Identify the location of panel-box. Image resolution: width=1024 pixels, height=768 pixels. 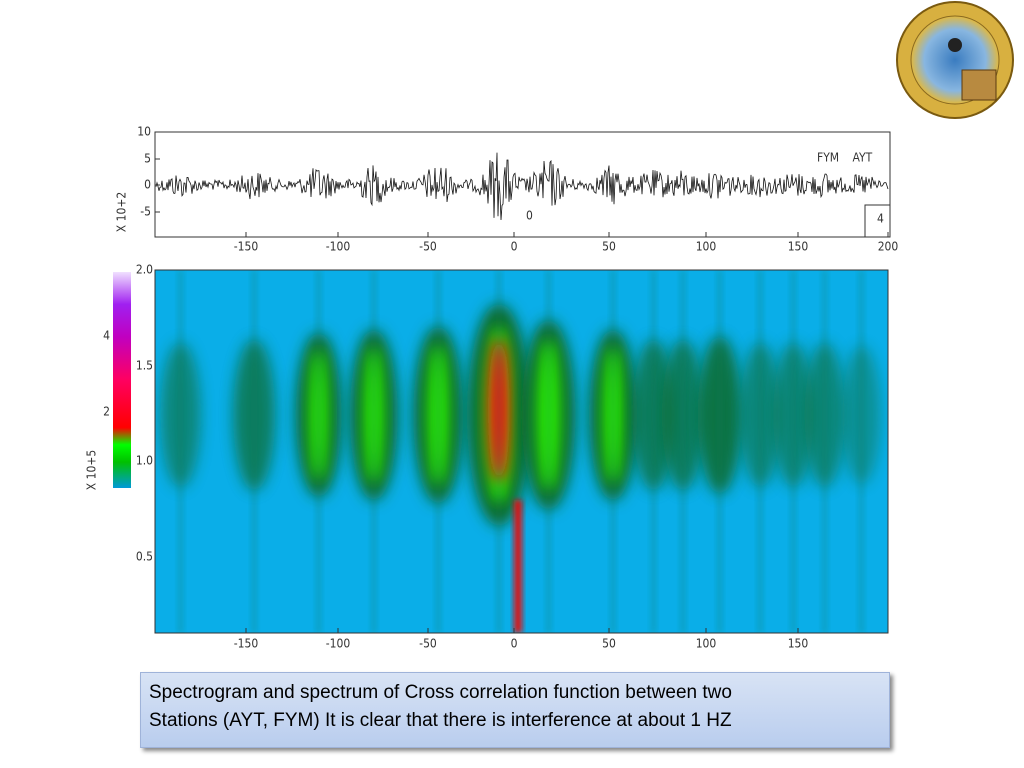
(877, 221).